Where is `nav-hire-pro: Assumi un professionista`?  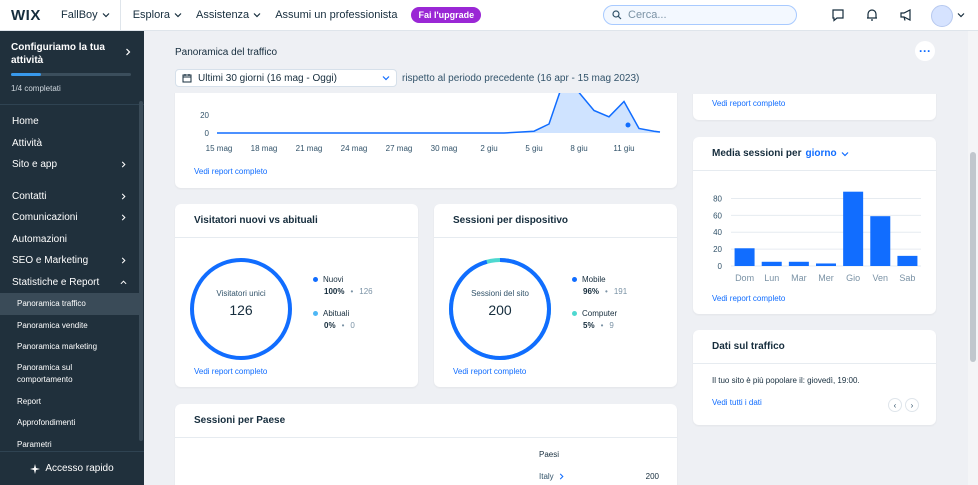 nav-hire-pro: Assumi un professionista is located at coordinates (336, 15).